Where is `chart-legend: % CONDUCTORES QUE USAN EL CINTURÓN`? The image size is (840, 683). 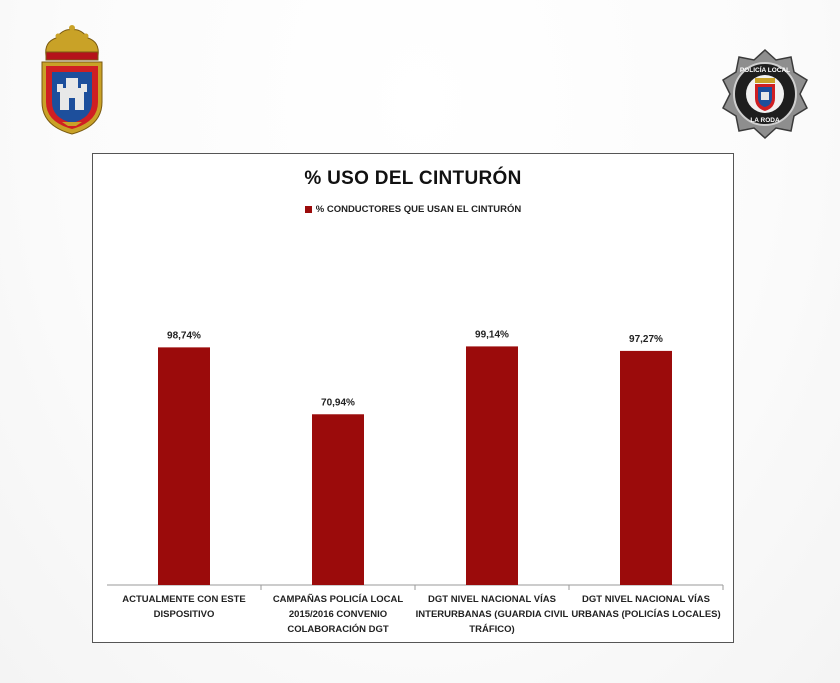 chart-legend: % CONDUCTORES QUE USAN EL CINTURÓN is located at coordinates (413, 209).